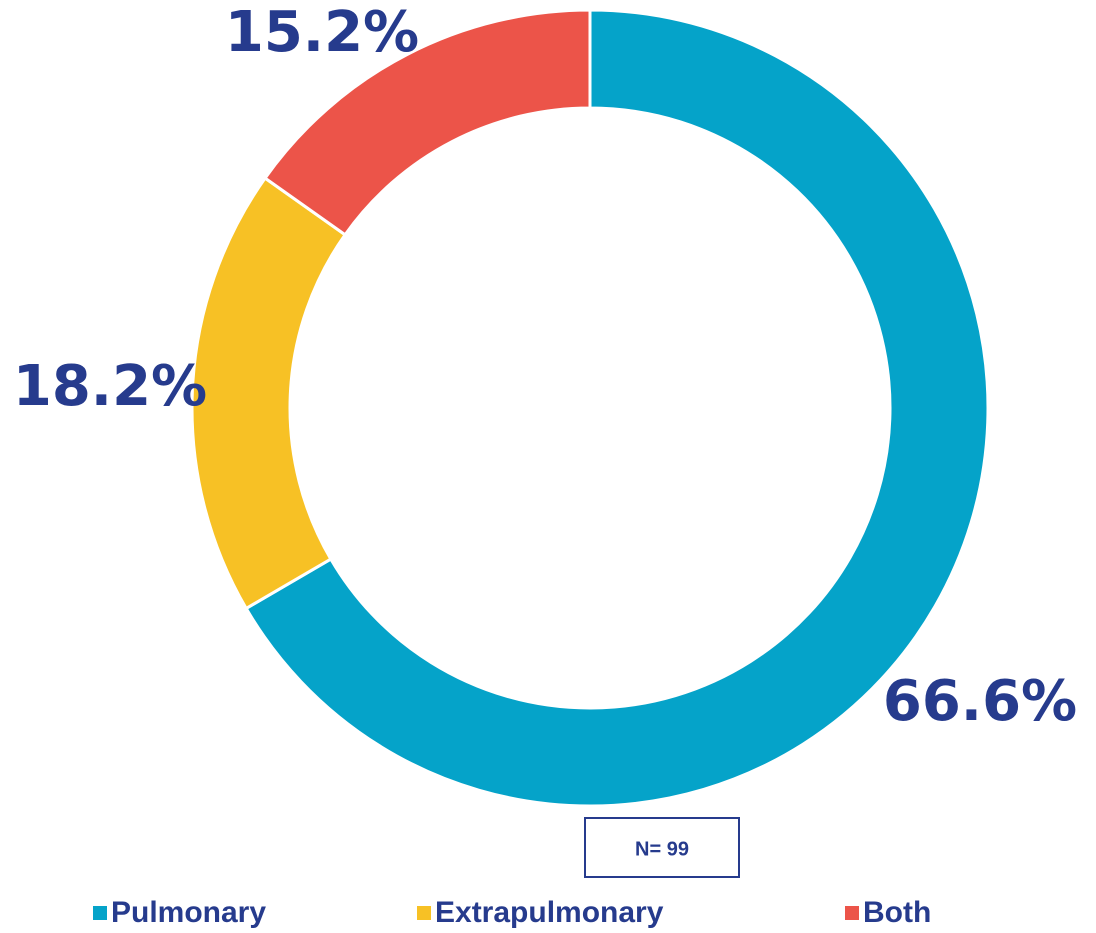  I want to click on annotation: N= 99, so click(662, 849).